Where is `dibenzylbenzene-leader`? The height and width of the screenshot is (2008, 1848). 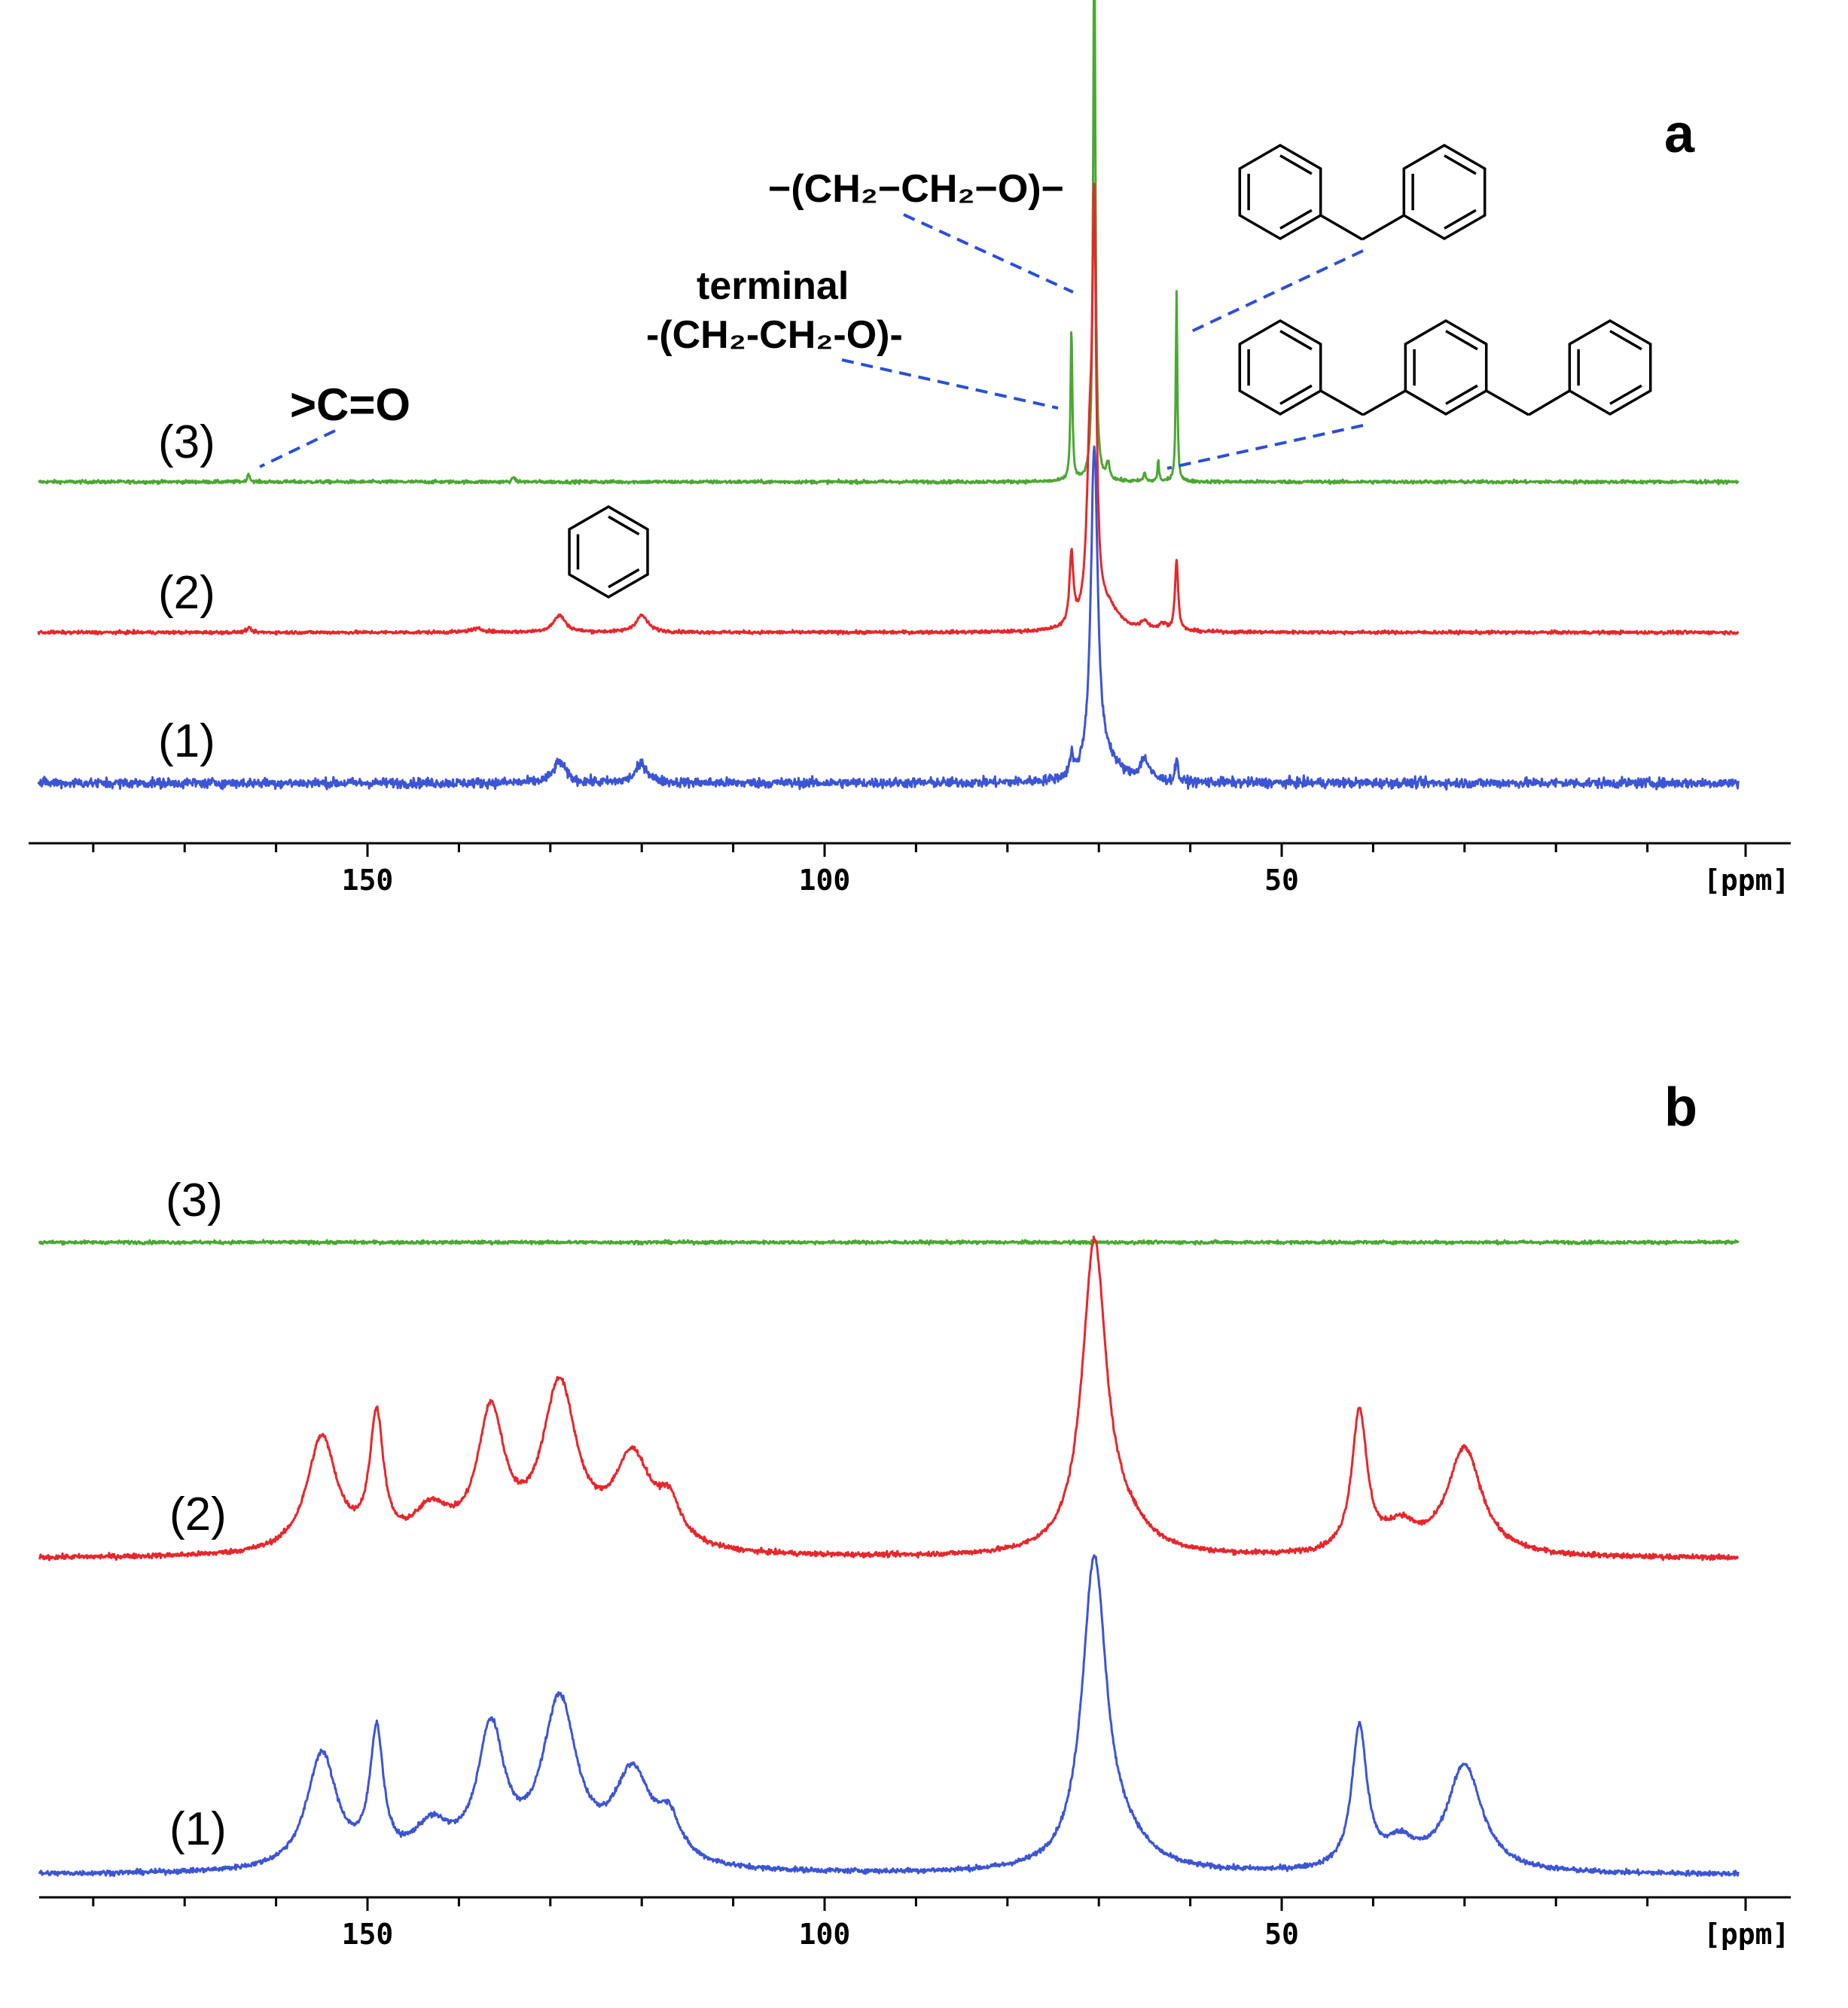 dibenzylbenzene-leader is located at coordinates (1265, 447).